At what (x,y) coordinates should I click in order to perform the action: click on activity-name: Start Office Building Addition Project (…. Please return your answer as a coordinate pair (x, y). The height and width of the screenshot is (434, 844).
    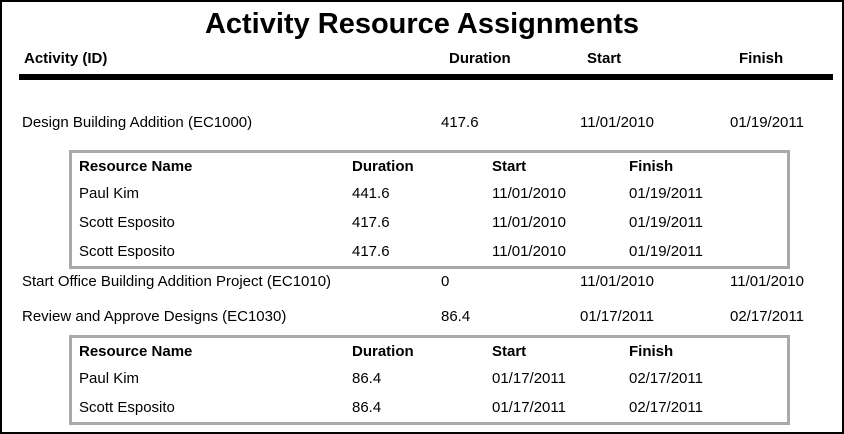
    Looking at the image, I should click on (177, 281).